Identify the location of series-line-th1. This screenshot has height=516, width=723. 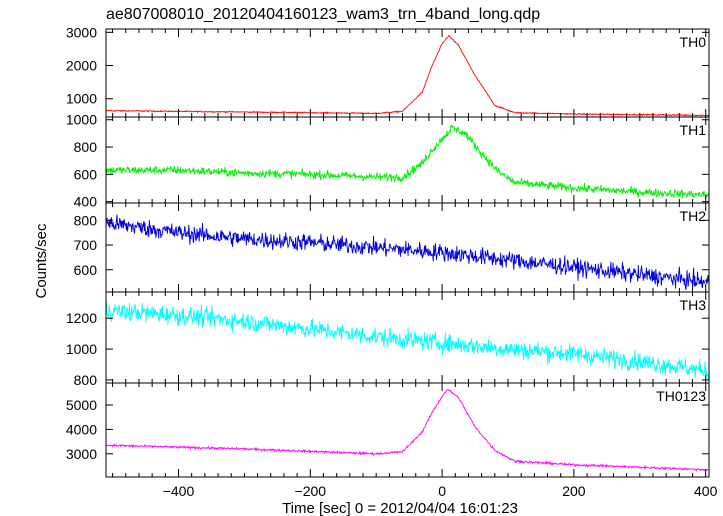
(407, 161).